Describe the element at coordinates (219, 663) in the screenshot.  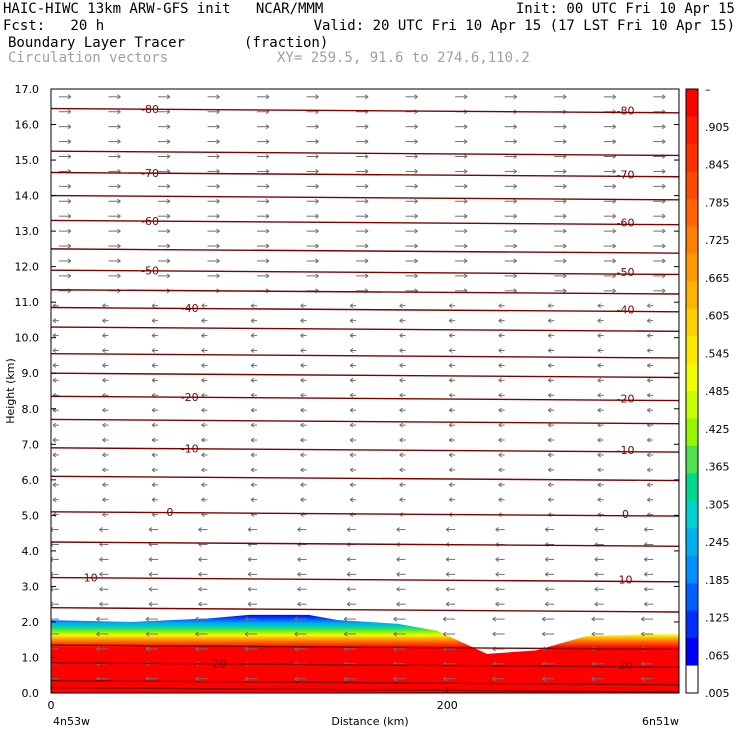
I see `contour-label: 20` at that location.